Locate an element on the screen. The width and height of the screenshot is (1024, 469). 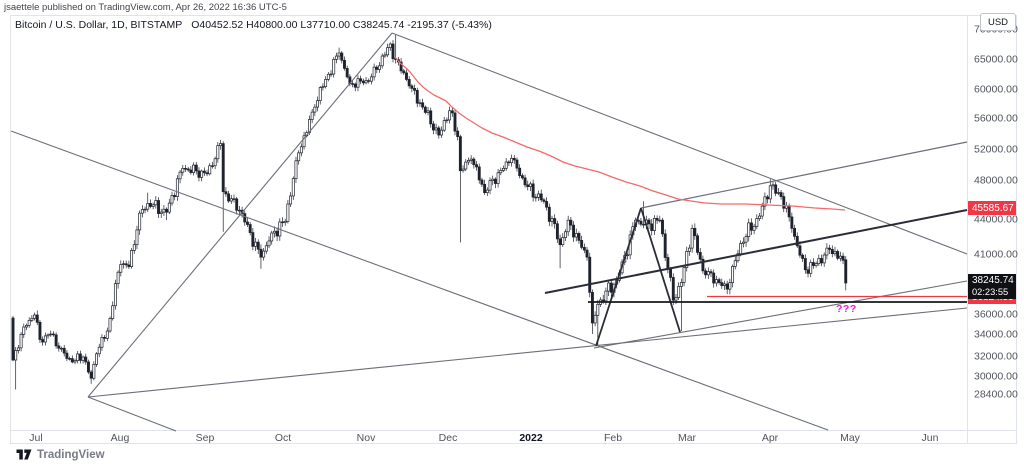
price-axis-label: 48000.00 is located at coordinates (996, 181).